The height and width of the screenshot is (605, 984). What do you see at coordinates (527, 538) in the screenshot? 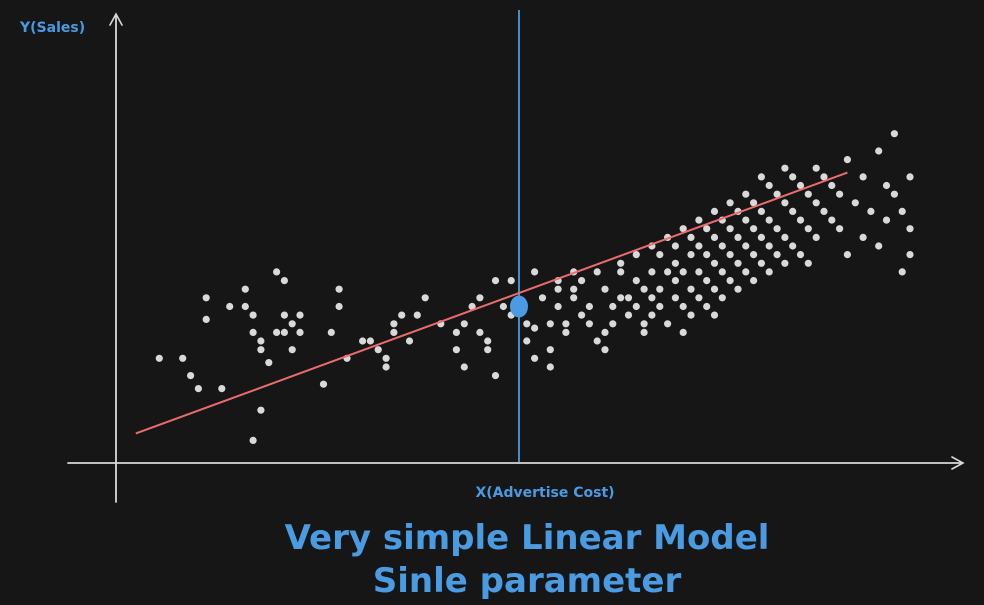
I see `title-line-1: Very simple Linear Model` at bounding box center [527, 538].